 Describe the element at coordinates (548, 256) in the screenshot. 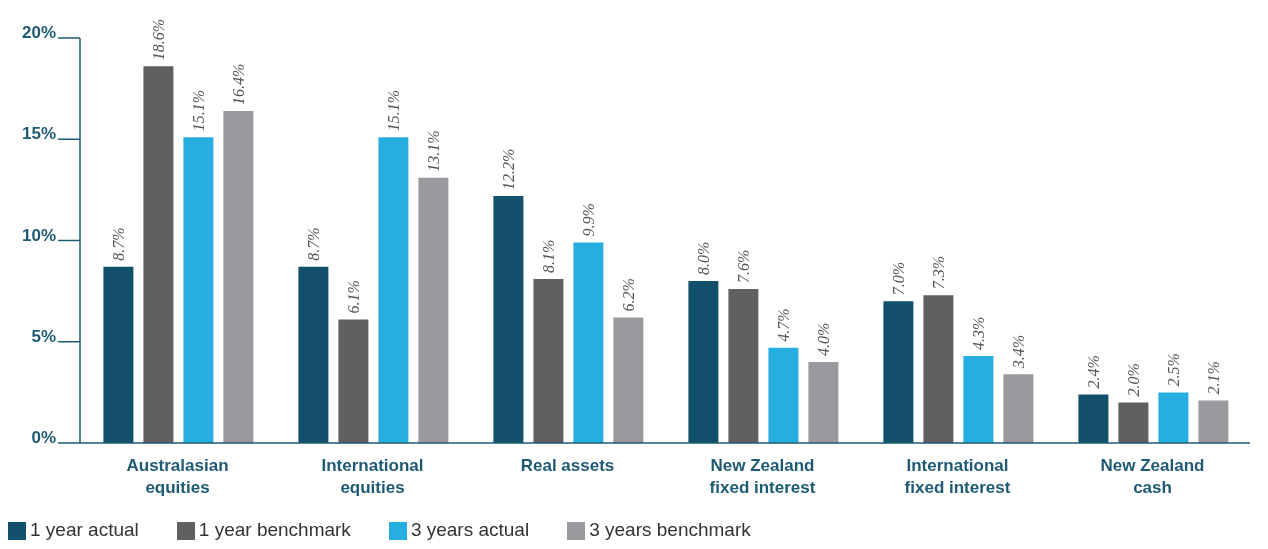

I see `data-label: 8.1%` at that location.